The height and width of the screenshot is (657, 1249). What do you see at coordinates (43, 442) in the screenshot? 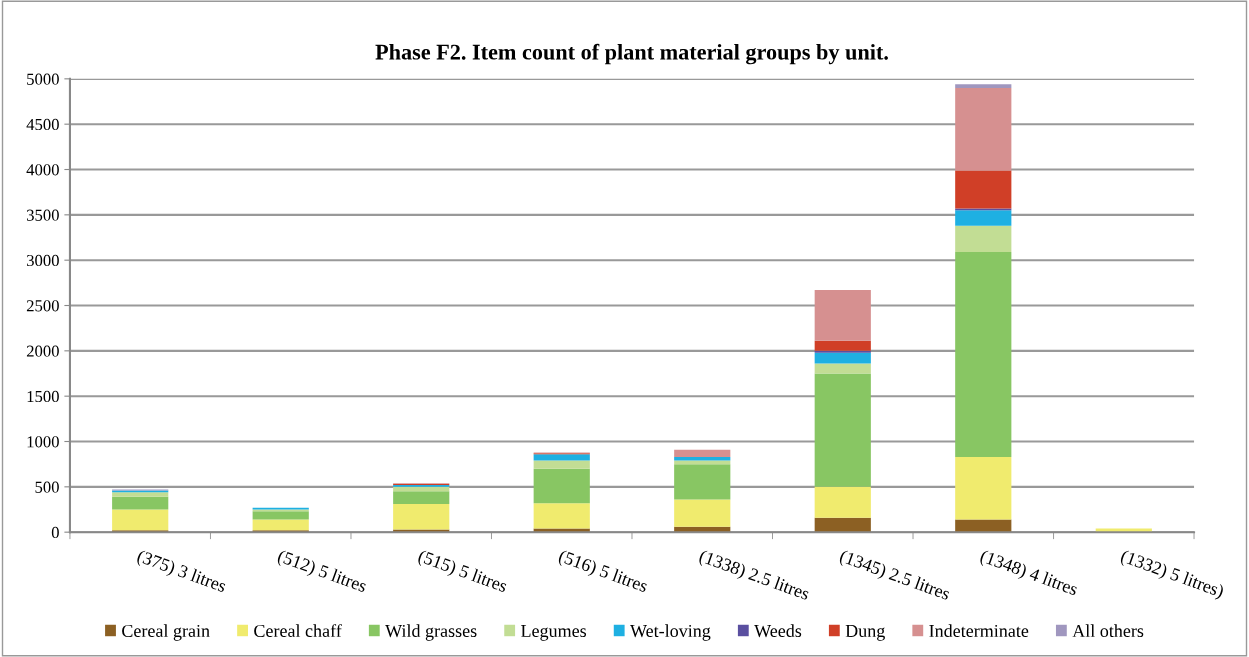
I see `y-tick-label: 1000` at bounding box center [43, 442].